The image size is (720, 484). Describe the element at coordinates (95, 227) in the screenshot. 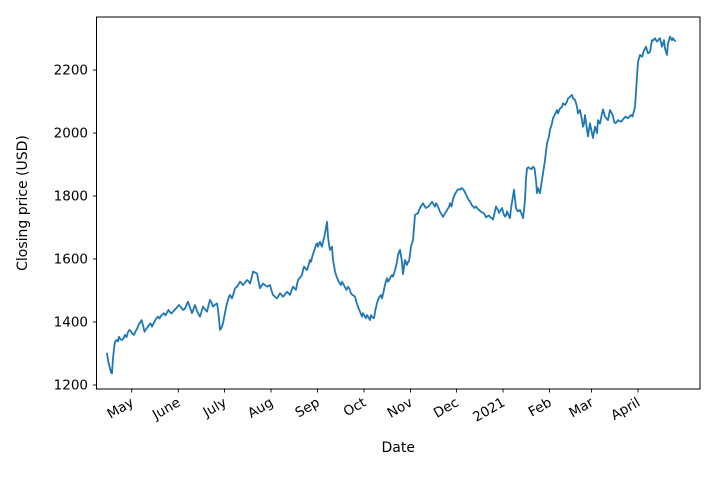

I see `y-axis-ticks` at that location.